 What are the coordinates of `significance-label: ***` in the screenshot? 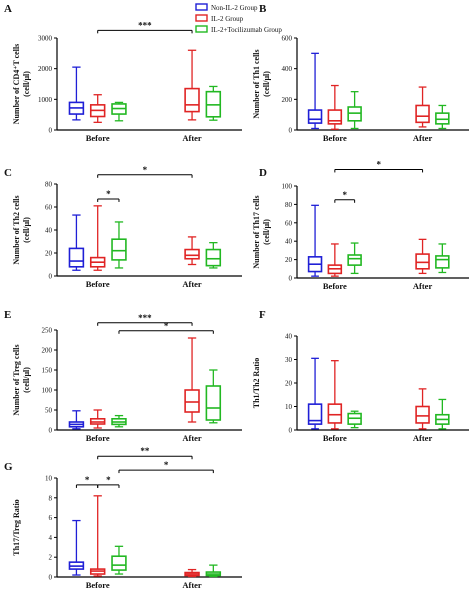 It's located at (145, 25).